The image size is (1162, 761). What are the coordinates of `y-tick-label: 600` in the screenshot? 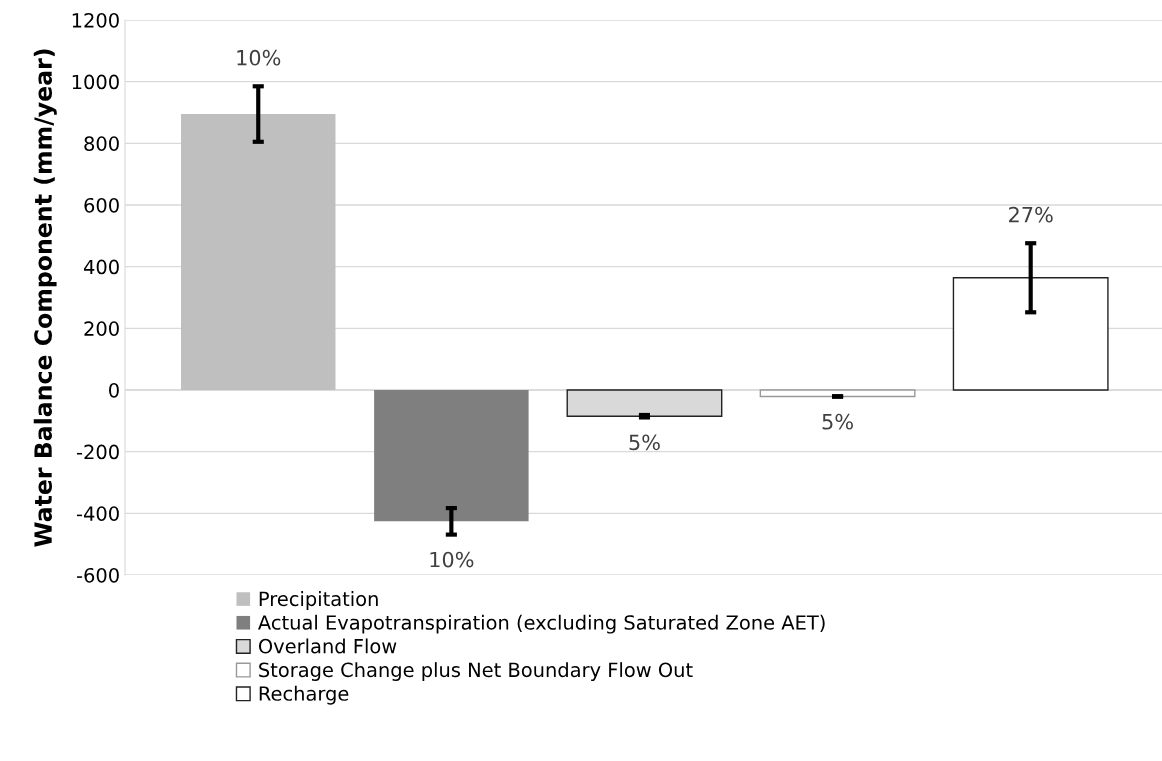 It's located at (101, 205).